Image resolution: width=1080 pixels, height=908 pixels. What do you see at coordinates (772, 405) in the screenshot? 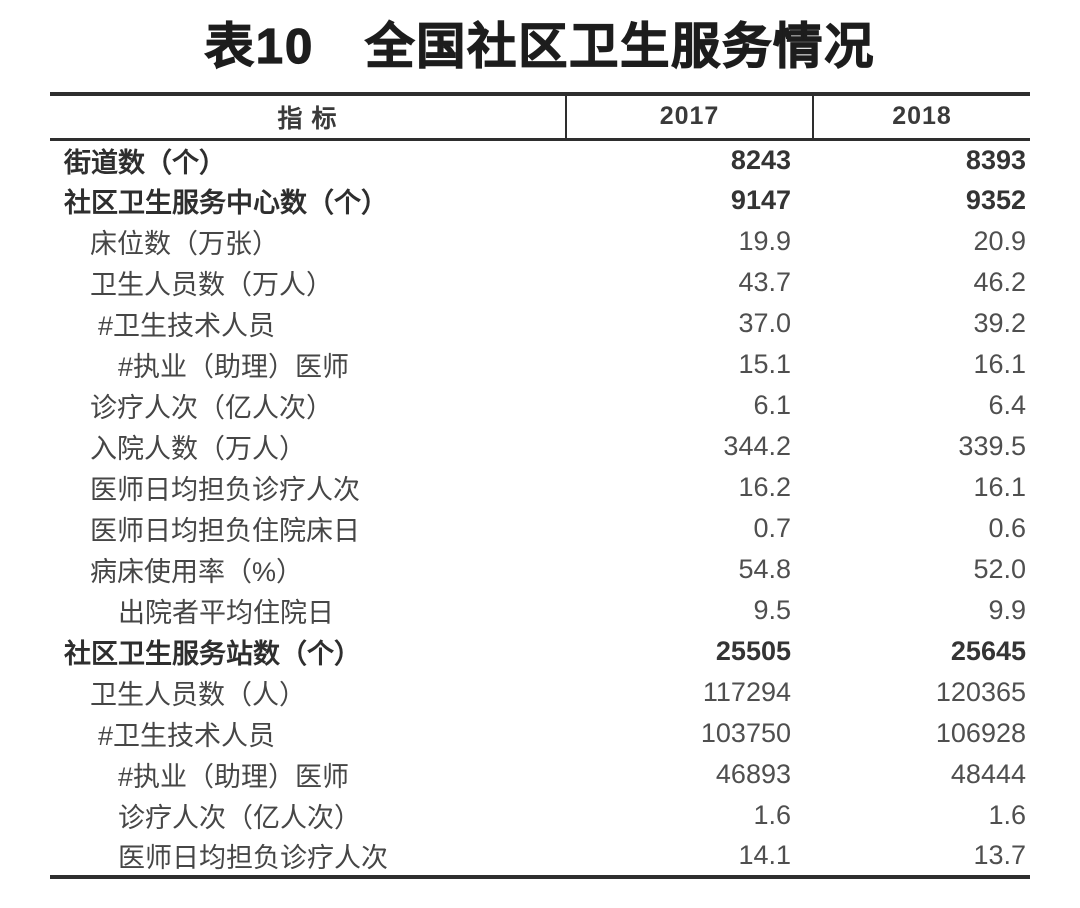
I see `value-2017: 6.1` at bounding box center [772, 405].